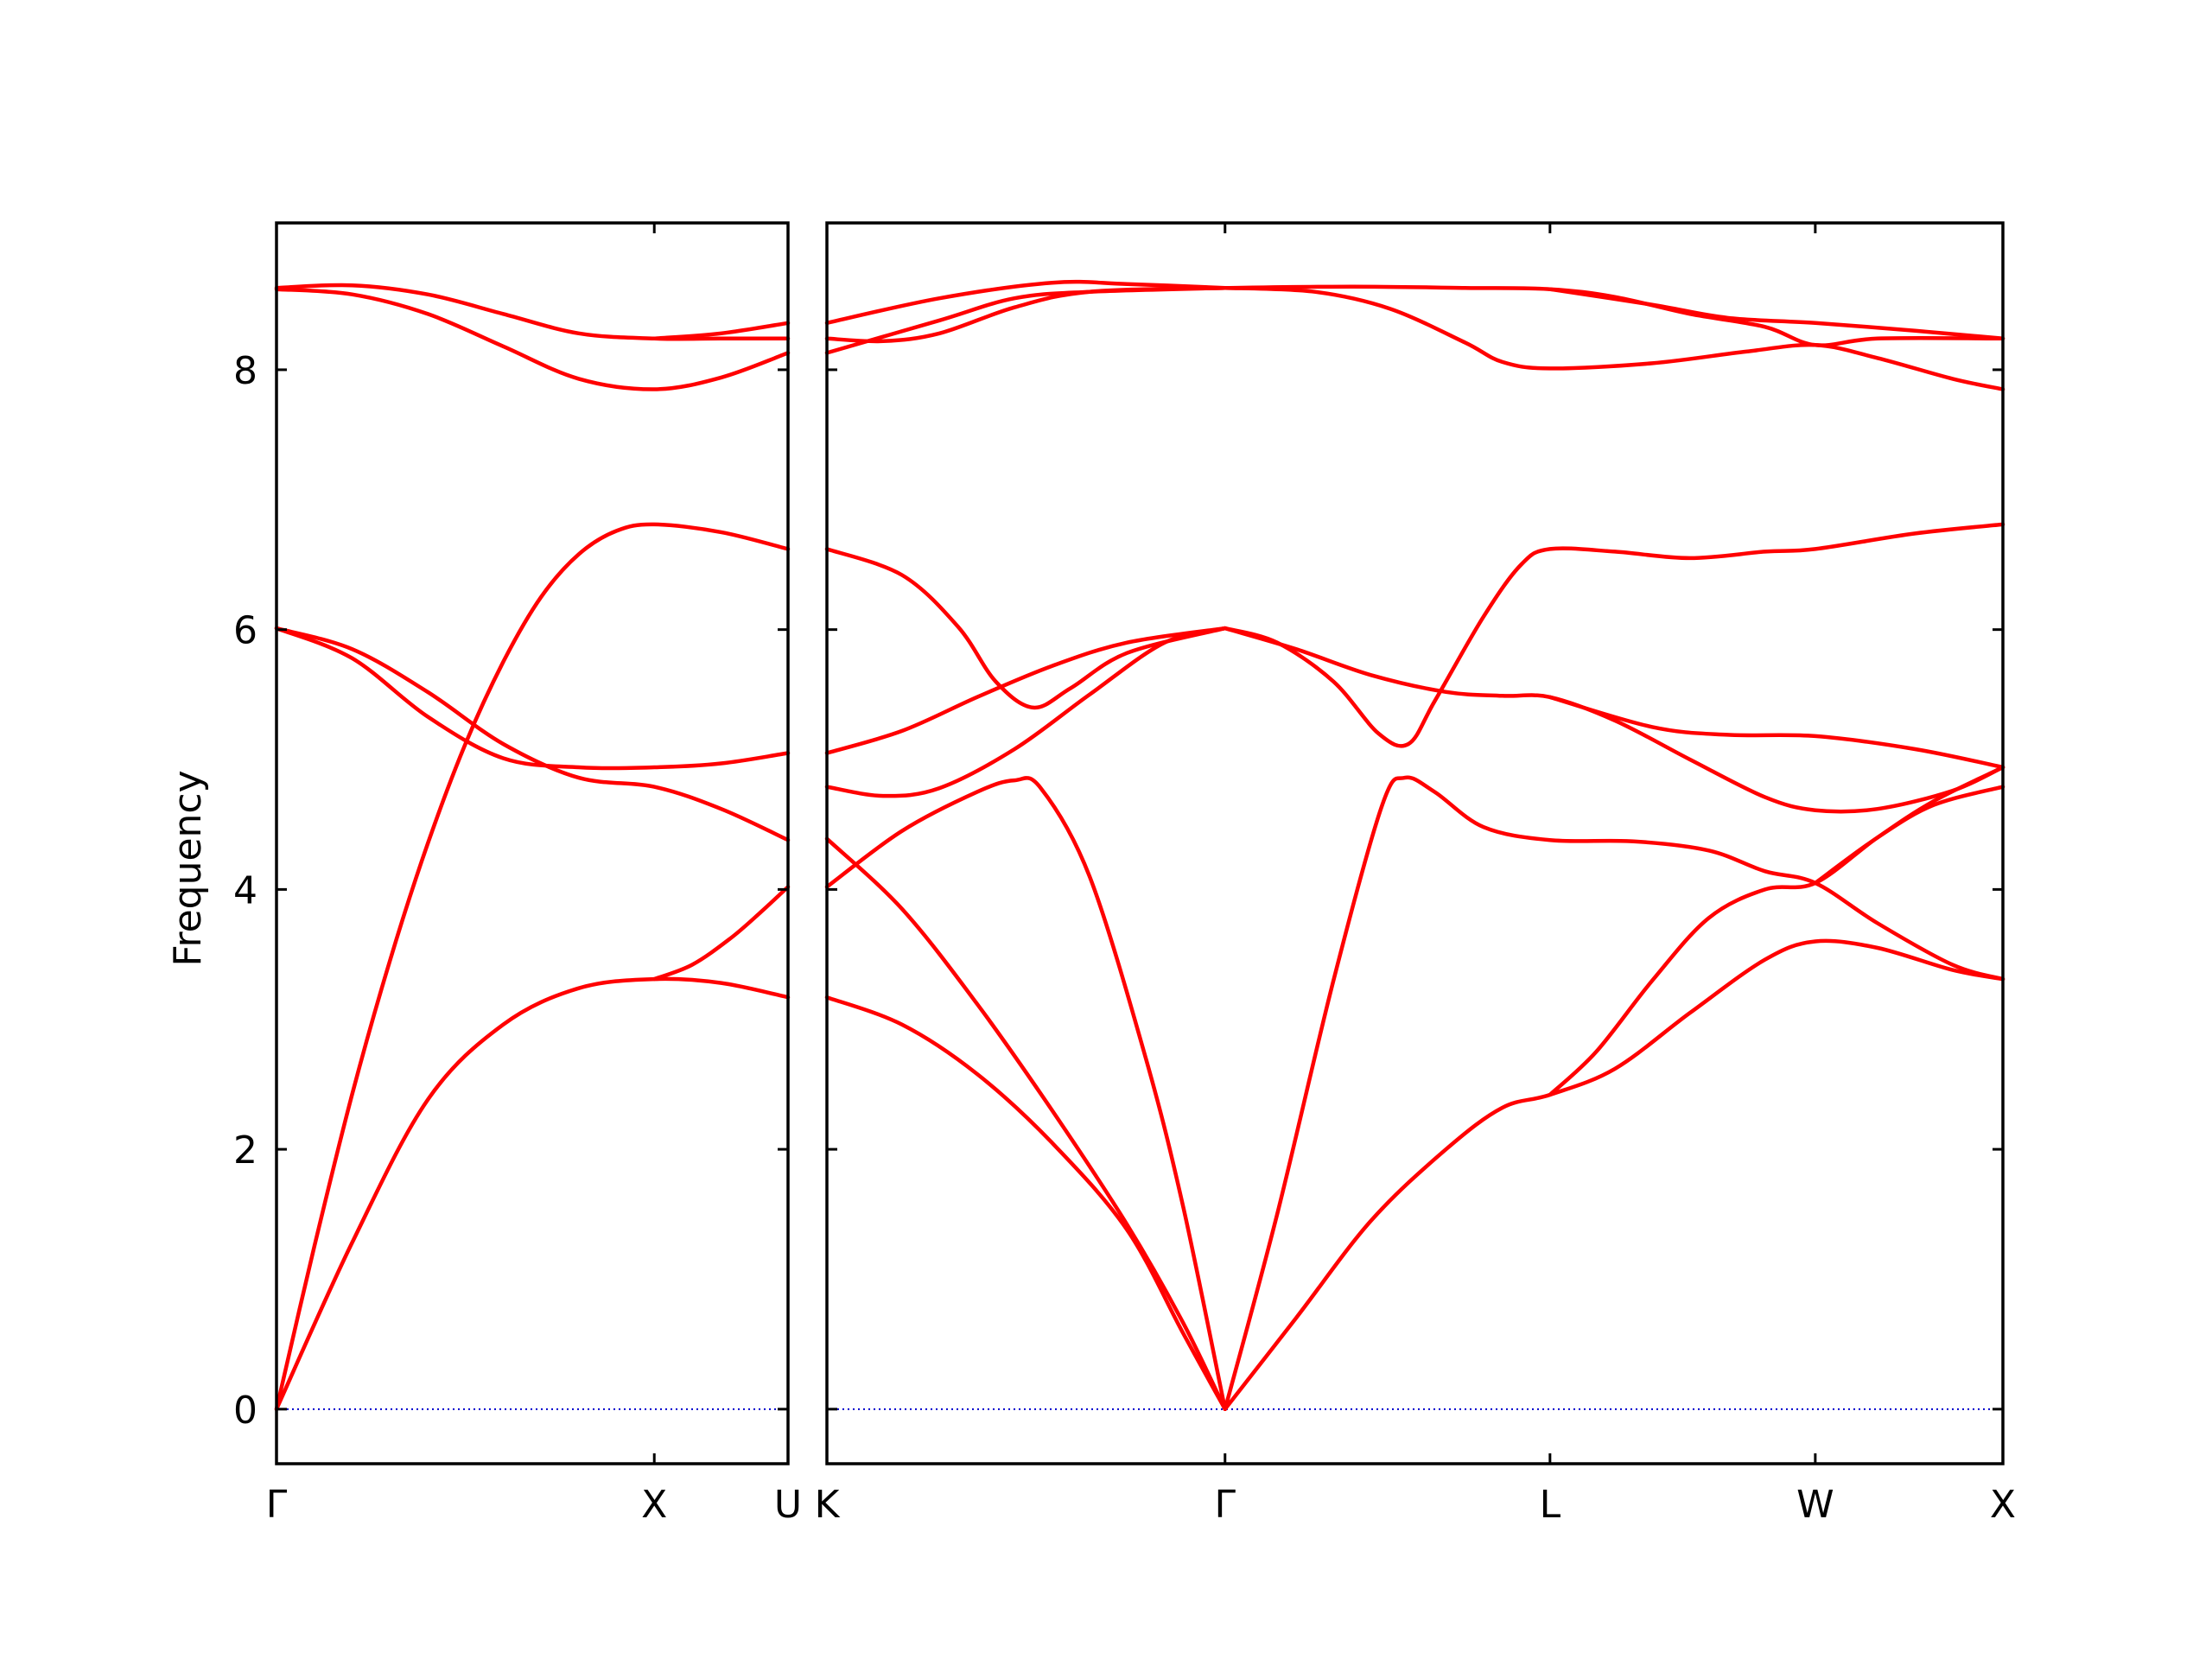 Image resolution: width=2212 pixels, height=1659 pixels. What do you see at coordinates (245, 890) in the screenshot?
I see `y-tick-label: 4` at bounding box center [245, 890].